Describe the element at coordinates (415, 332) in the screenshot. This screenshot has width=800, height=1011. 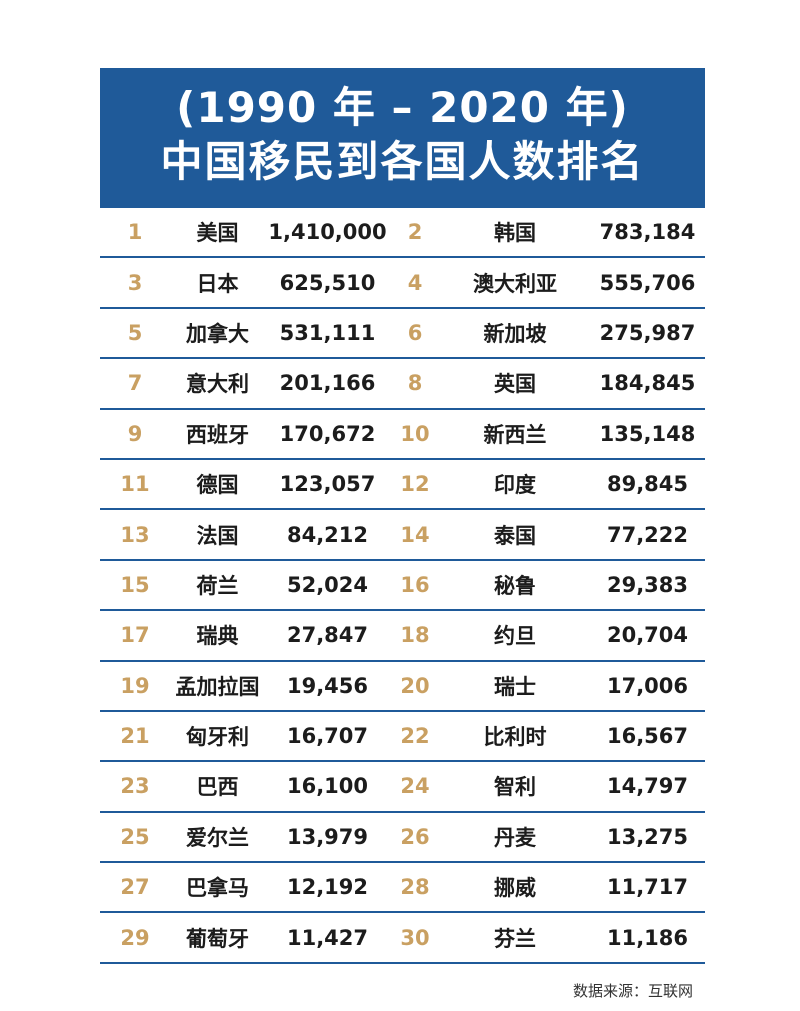
I see `rank-cell: 6` at that location.